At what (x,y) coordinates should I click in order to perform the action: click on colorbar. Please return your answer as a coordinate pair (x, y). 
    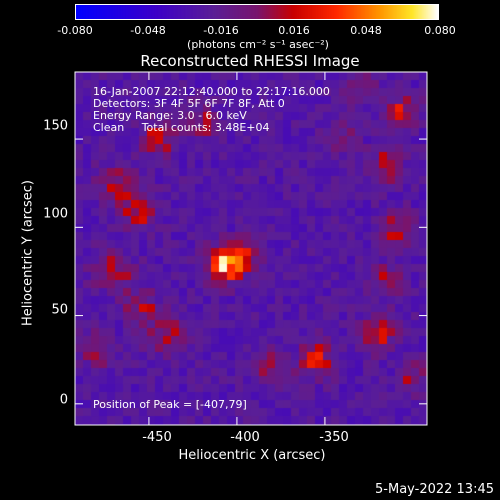
    Looking at the image, I should click on (257, 12).